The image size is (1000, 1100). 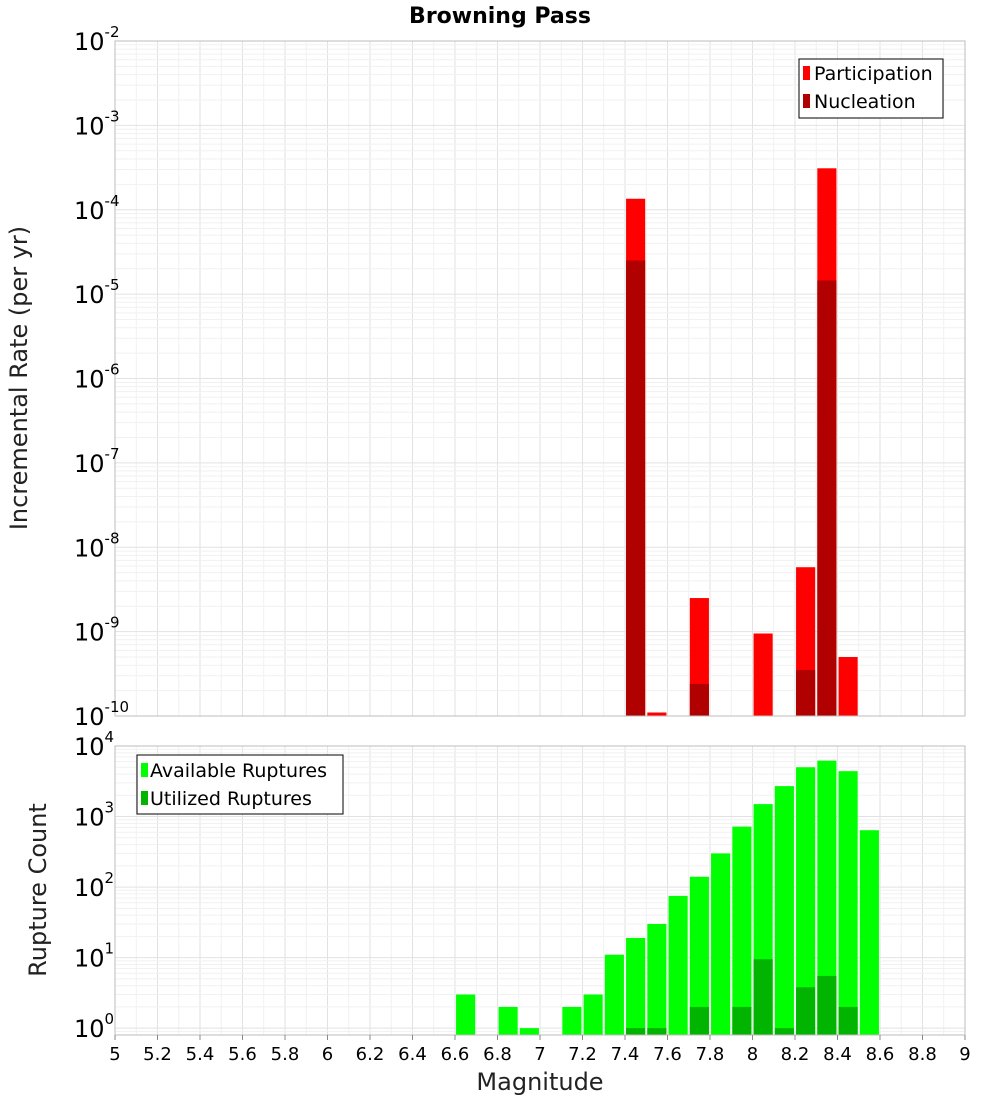 What do you see at coordinates (19, 378) in the screenshot?
I see `top-y-axis-label: Incremental Rate (per yr)` at bounding box center [19, 378].